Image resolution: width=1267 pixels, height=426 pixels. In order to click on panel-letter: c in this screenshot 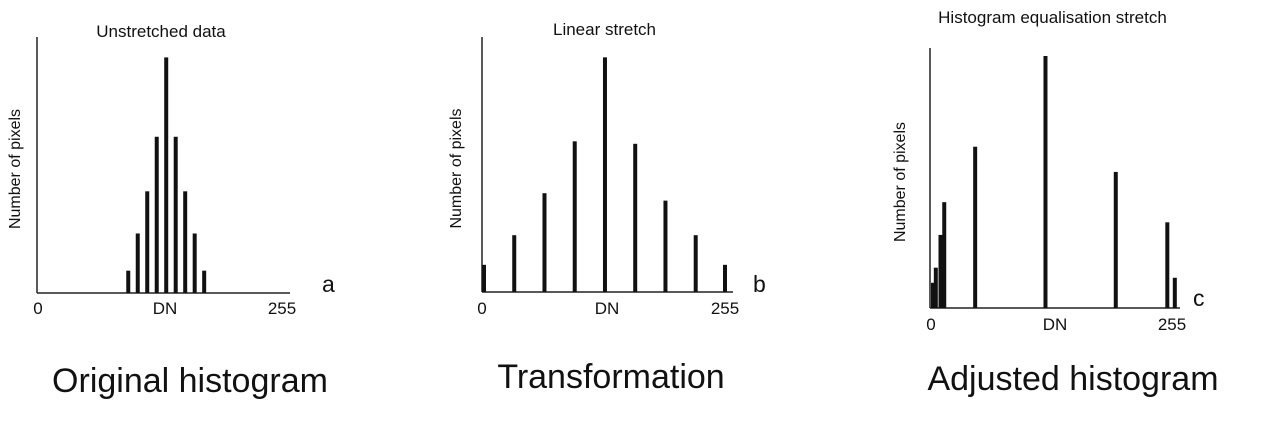, I will do `click(1199, 298)`.